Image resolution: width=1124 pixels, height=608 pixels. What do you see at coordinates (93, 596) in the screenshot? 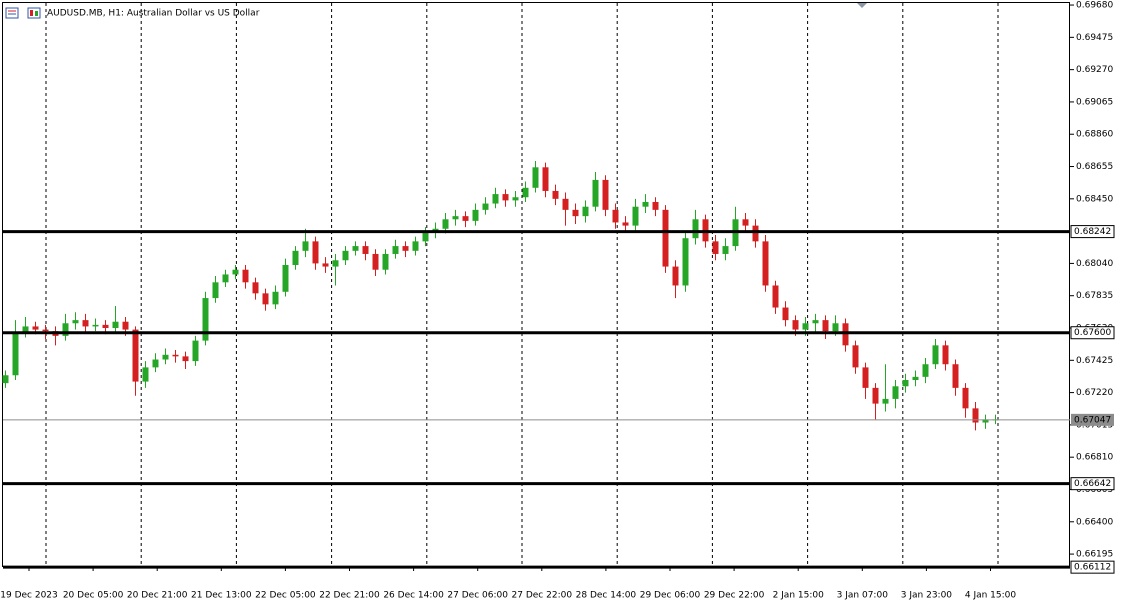
I see `x-tick-label: 20 Dec 05:00` at bounding box center [93, 596].